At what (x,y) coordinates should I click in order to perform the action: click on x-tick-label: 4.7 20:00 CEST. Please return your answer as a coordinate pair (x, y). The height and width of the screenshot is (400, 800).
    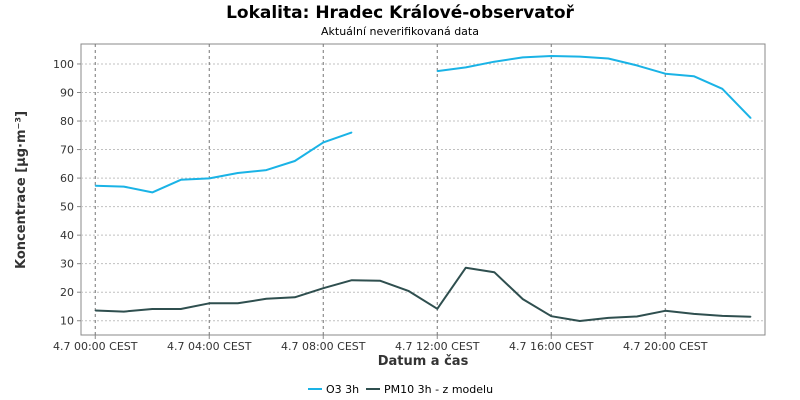
    Looking at the image, I should click on (665, 346).